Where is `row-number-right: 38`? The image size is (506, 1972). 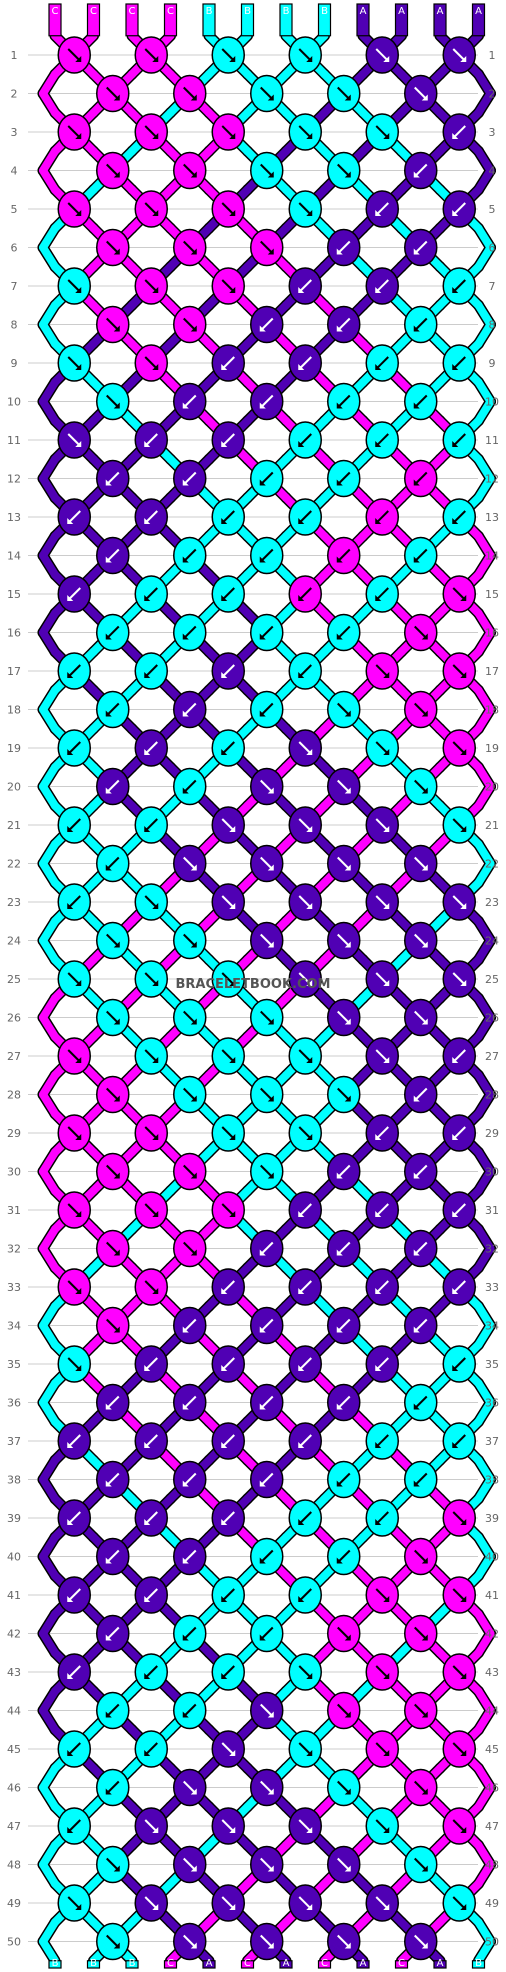
row-number-right: 38 is located at coordinates (492, 1480).